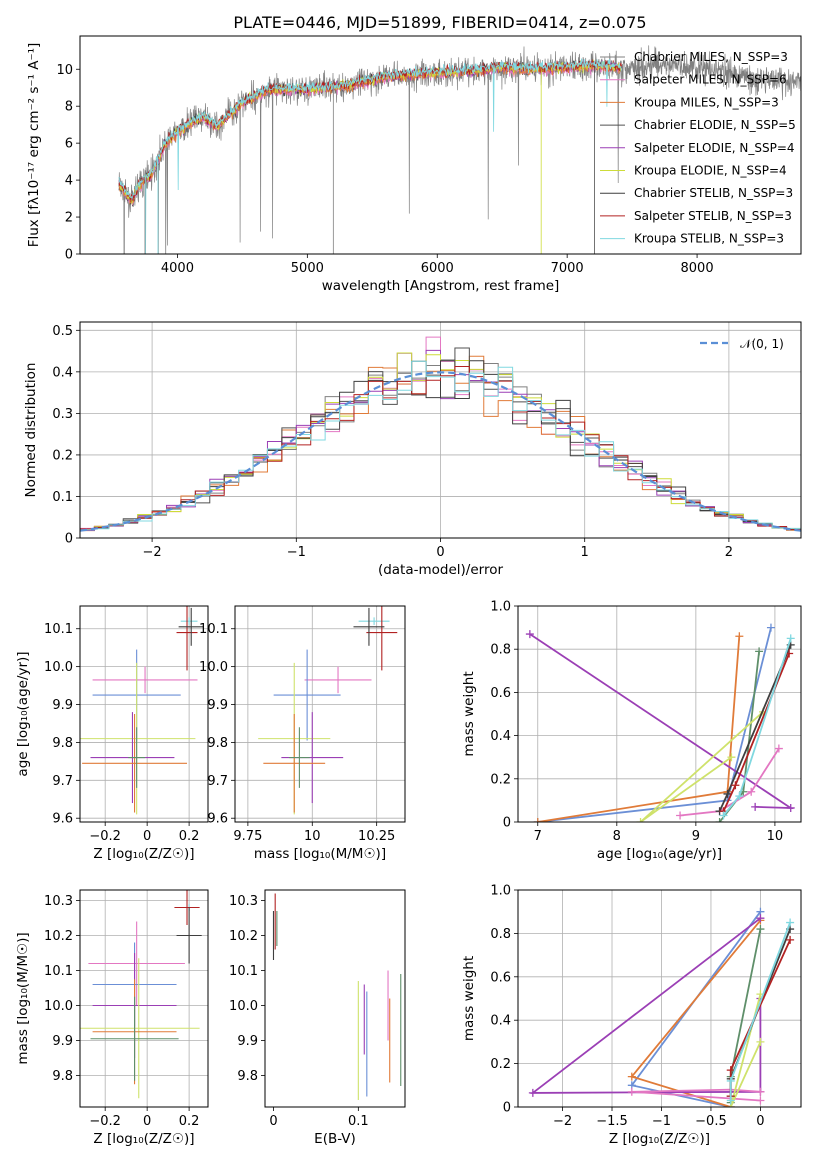 The height and width of the screenshot is (1170, 819). What do you see at coordinates (762, 344) in the screenshot?
I see `legend-entry: 𝒩(0, 1)` at bounding box center [762, 344].